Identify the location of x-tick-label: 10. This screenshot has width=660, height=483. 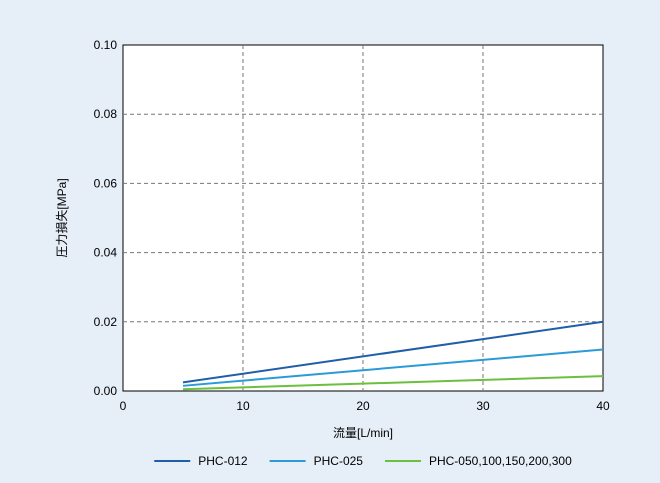
(243, 406).